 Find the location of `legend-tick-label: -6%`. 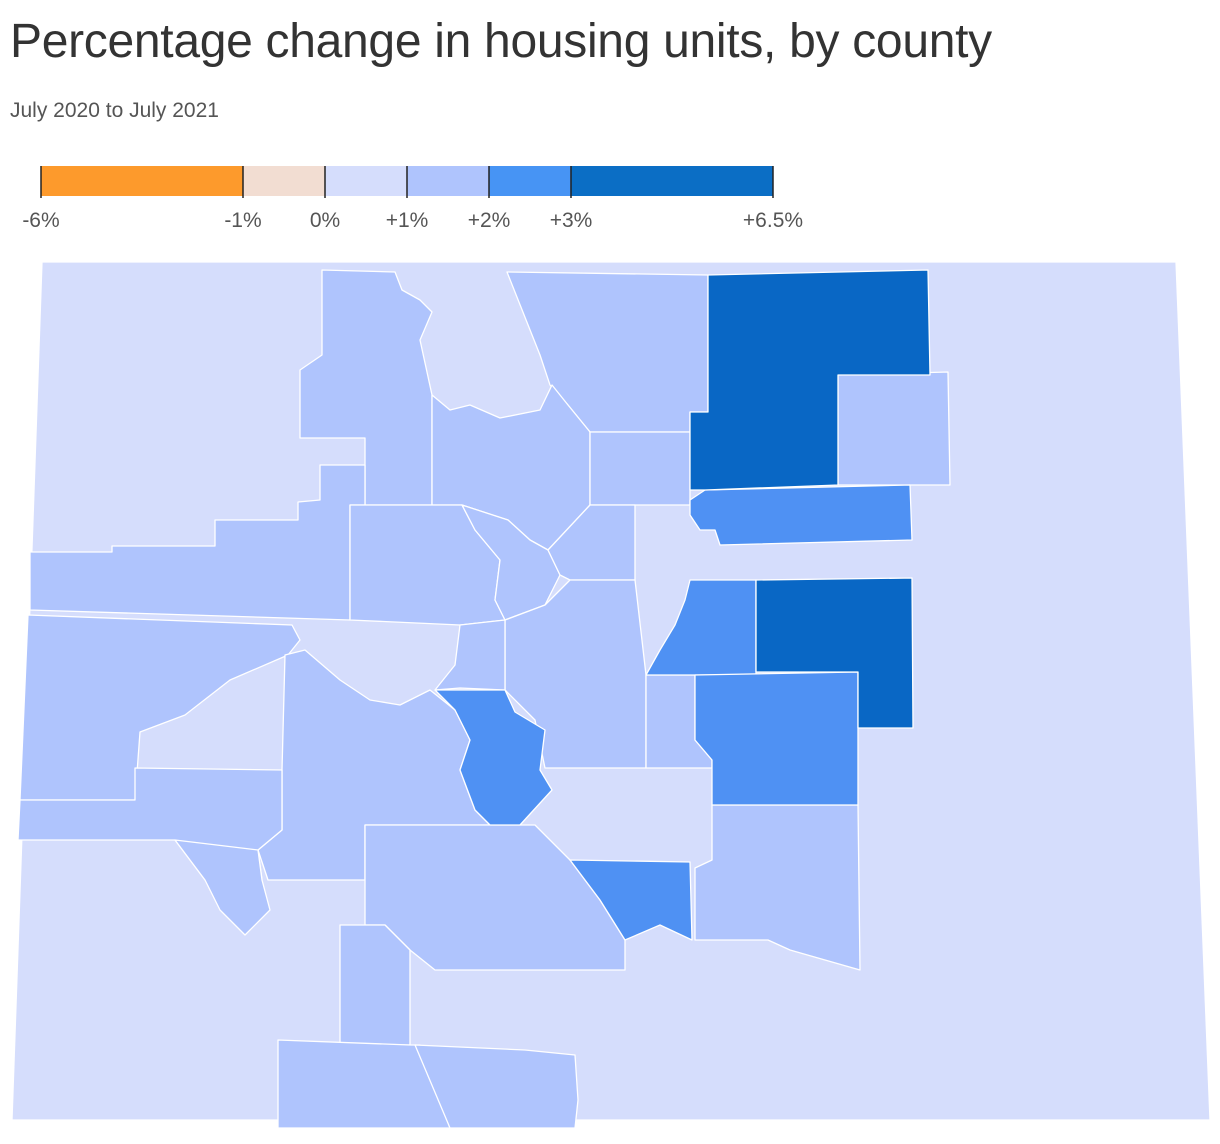

legend-tick-label: -6% is located at coordinates (40, 220).